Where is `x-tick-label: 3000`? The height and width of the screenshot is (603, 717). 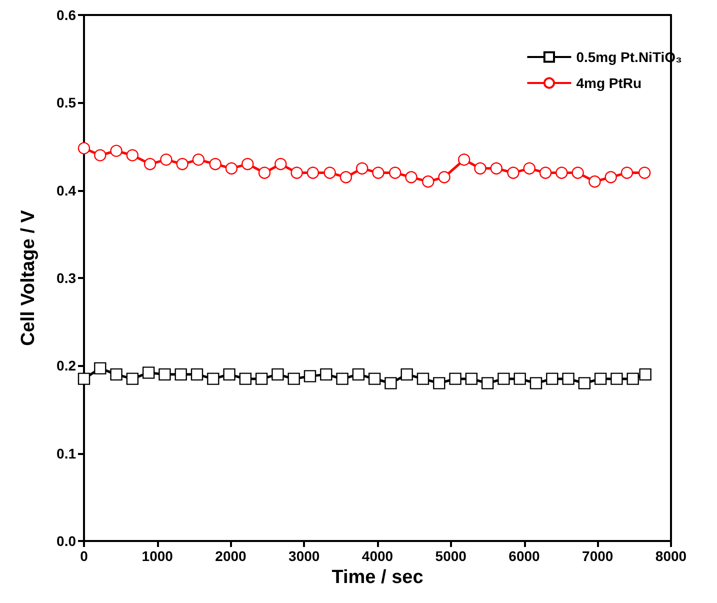 x-tick-label: 3000 is located at coordinates (304, 556).